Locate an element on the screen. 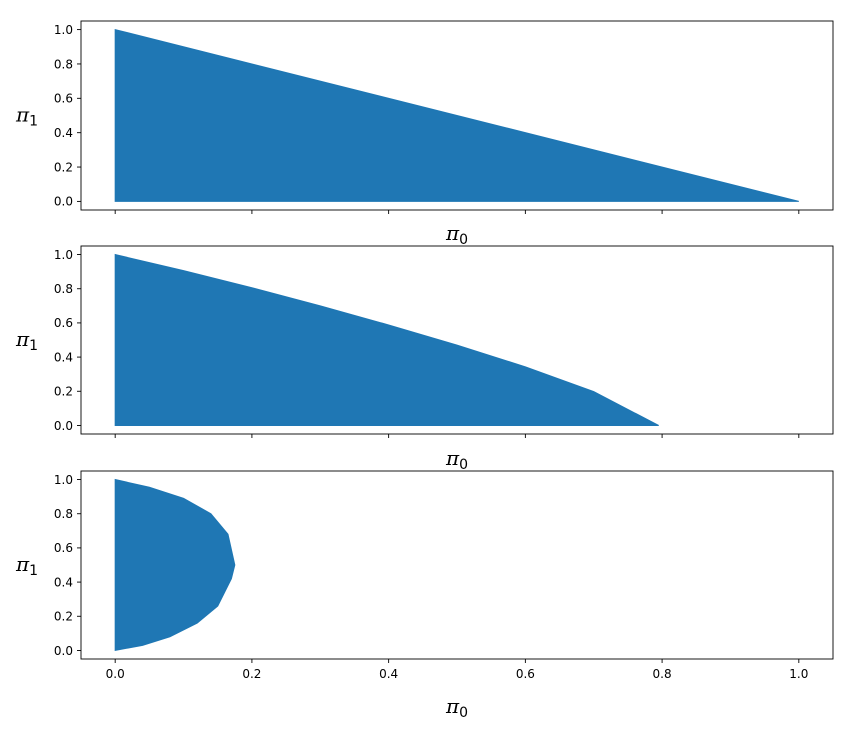 This screenshot has width=862, height=733. x-tick-label: 1.0 is located at coordinates (798, 674).